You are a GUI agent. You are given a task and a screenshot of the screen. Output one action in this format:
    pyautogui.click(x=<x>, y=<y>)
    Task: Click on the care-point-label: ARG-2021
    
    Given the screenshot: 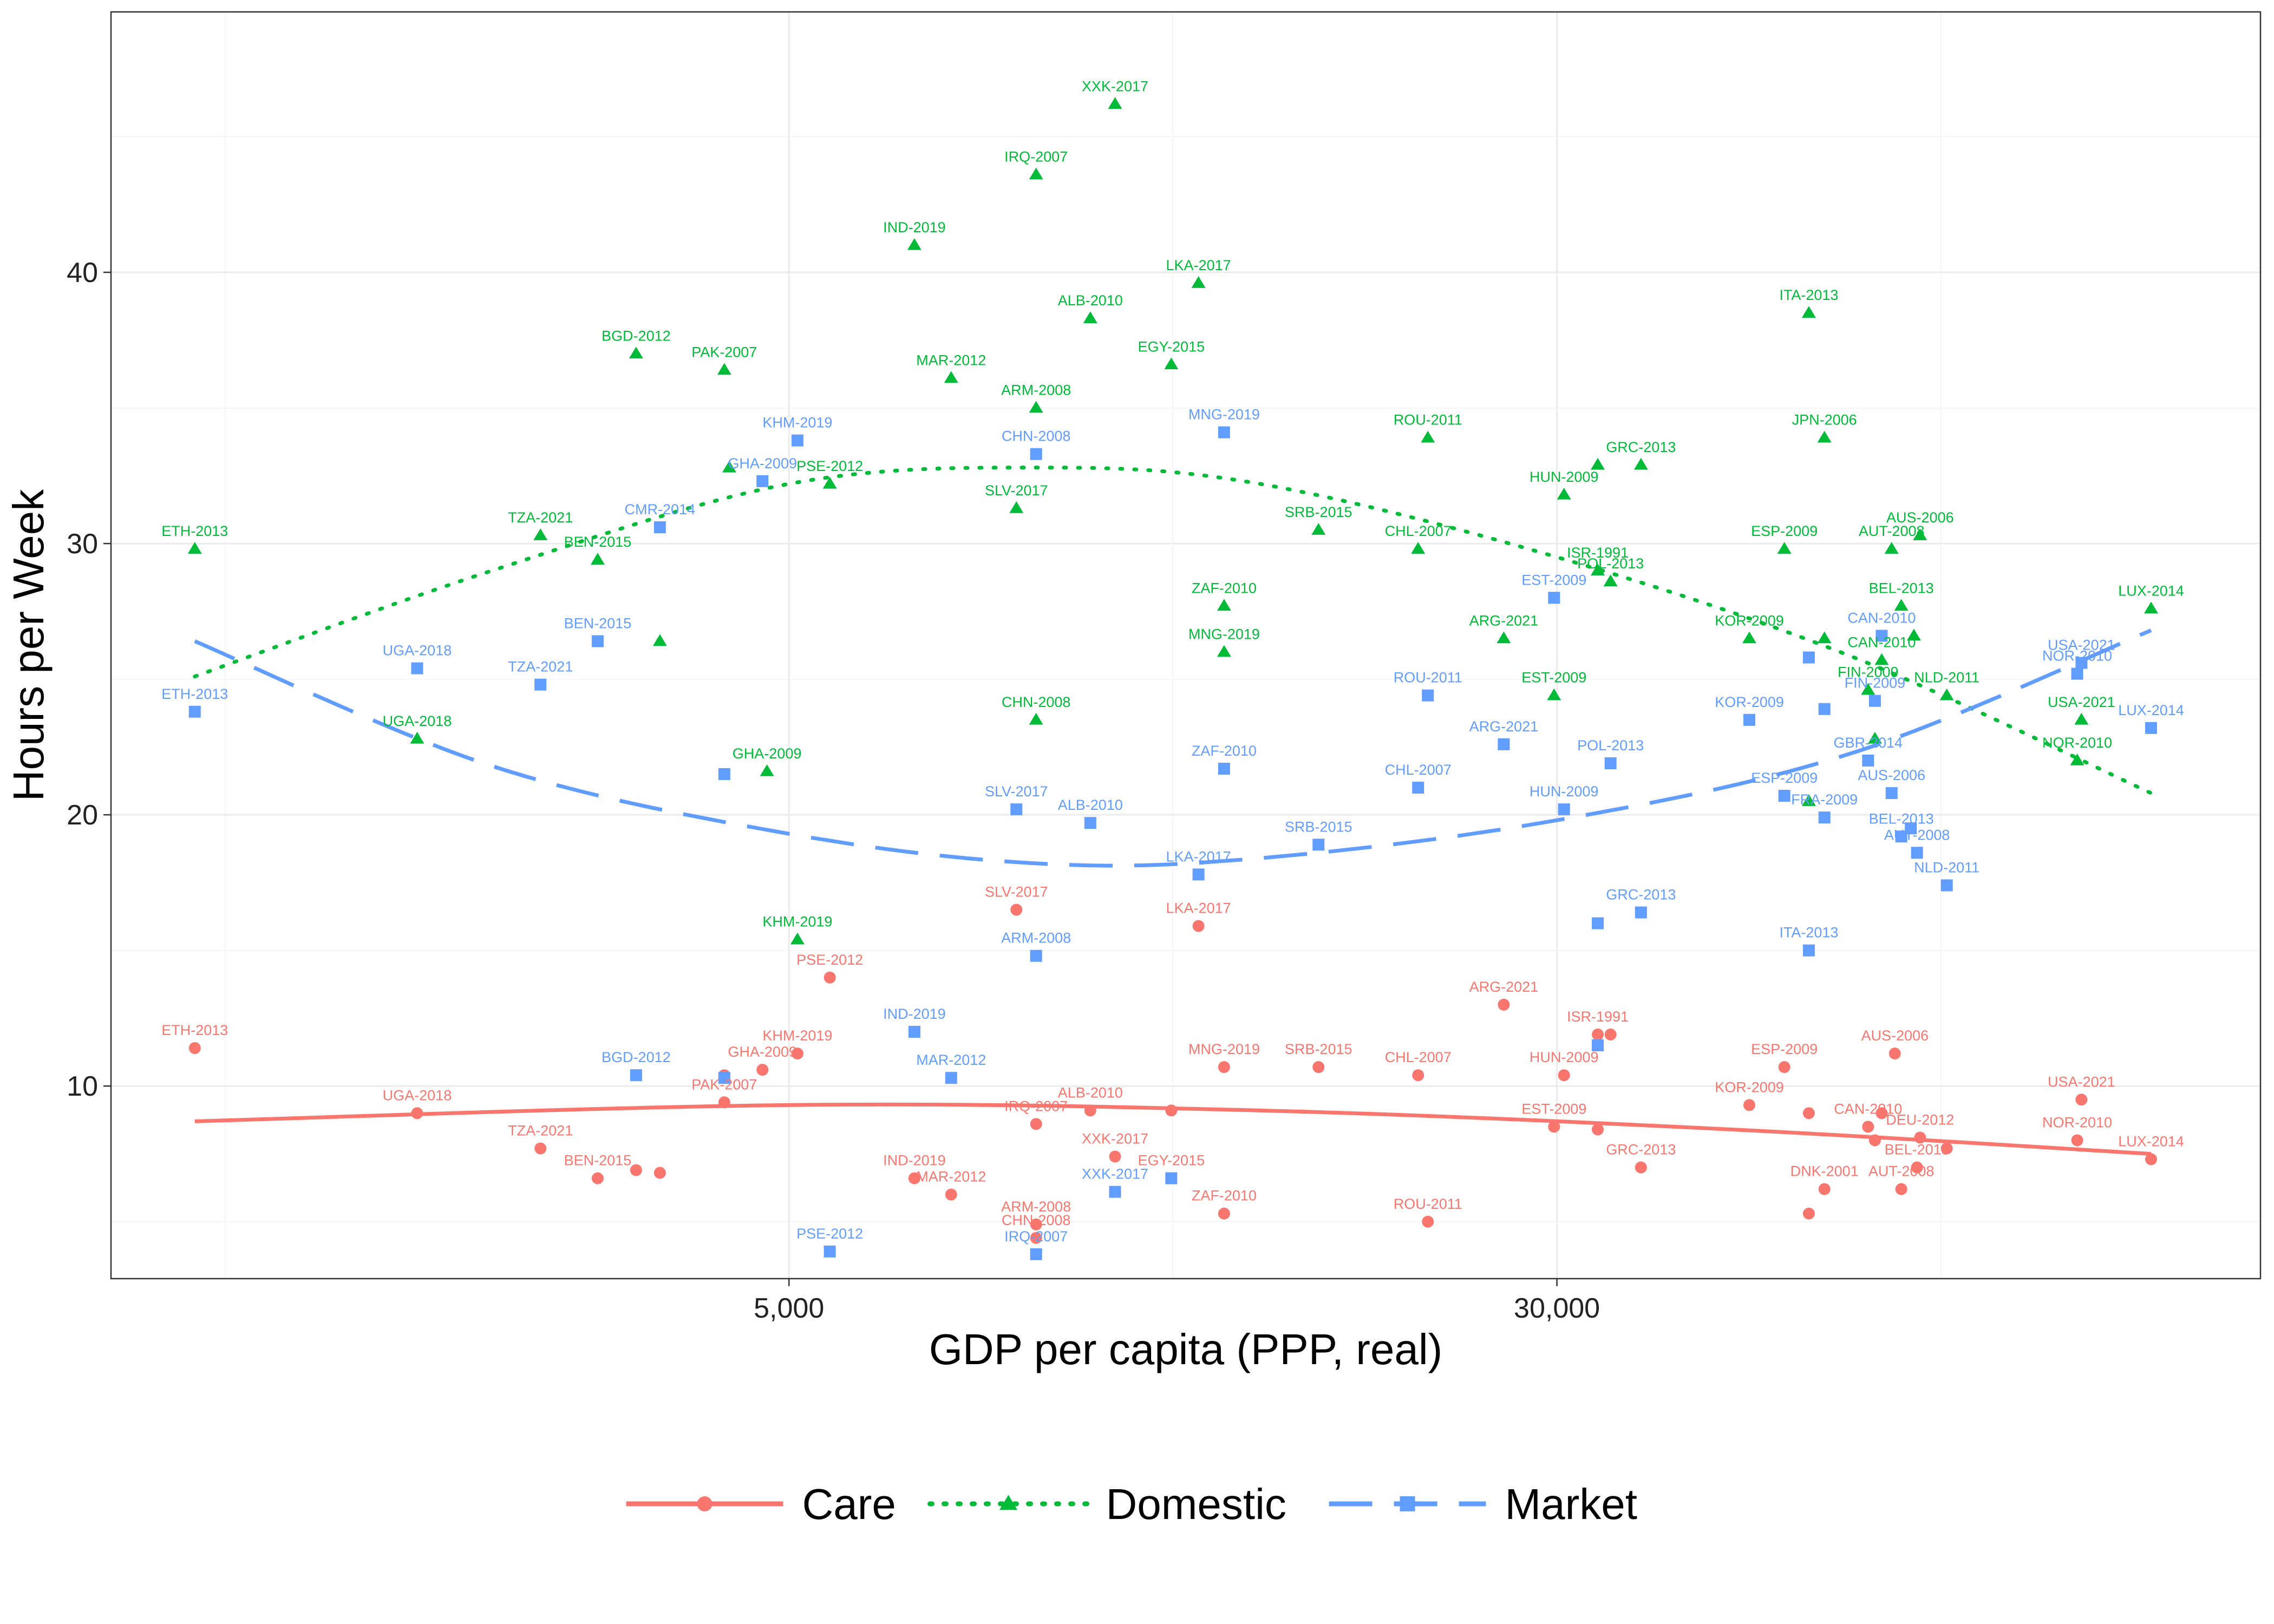 What is the action you would take?
    pyautogui.click(x=1504, y=987)
    